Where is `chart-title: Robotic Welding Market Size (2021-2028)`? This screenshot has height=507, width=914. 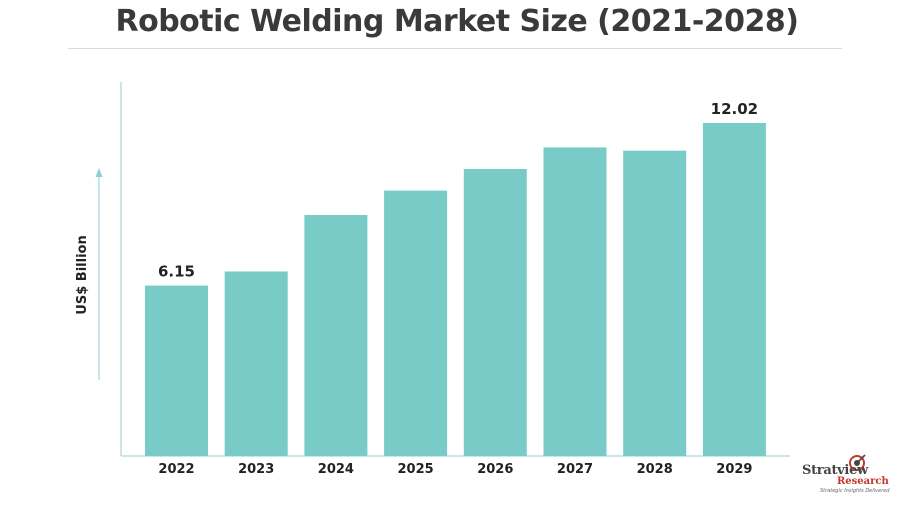 chart-title: Robotic Welding Market Size (2021-2028) is located at coordinates (457, 21).